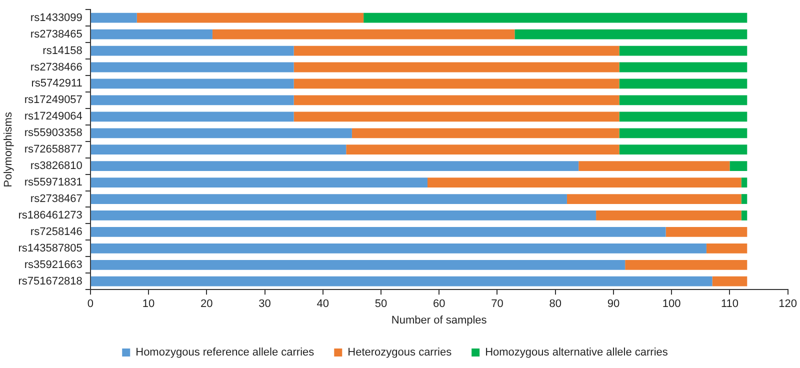 The image size is (800, 368). Describe the element at coordinates (50, 248) in the screenshot. I see `y-tick-label: rs143587805` at that location.